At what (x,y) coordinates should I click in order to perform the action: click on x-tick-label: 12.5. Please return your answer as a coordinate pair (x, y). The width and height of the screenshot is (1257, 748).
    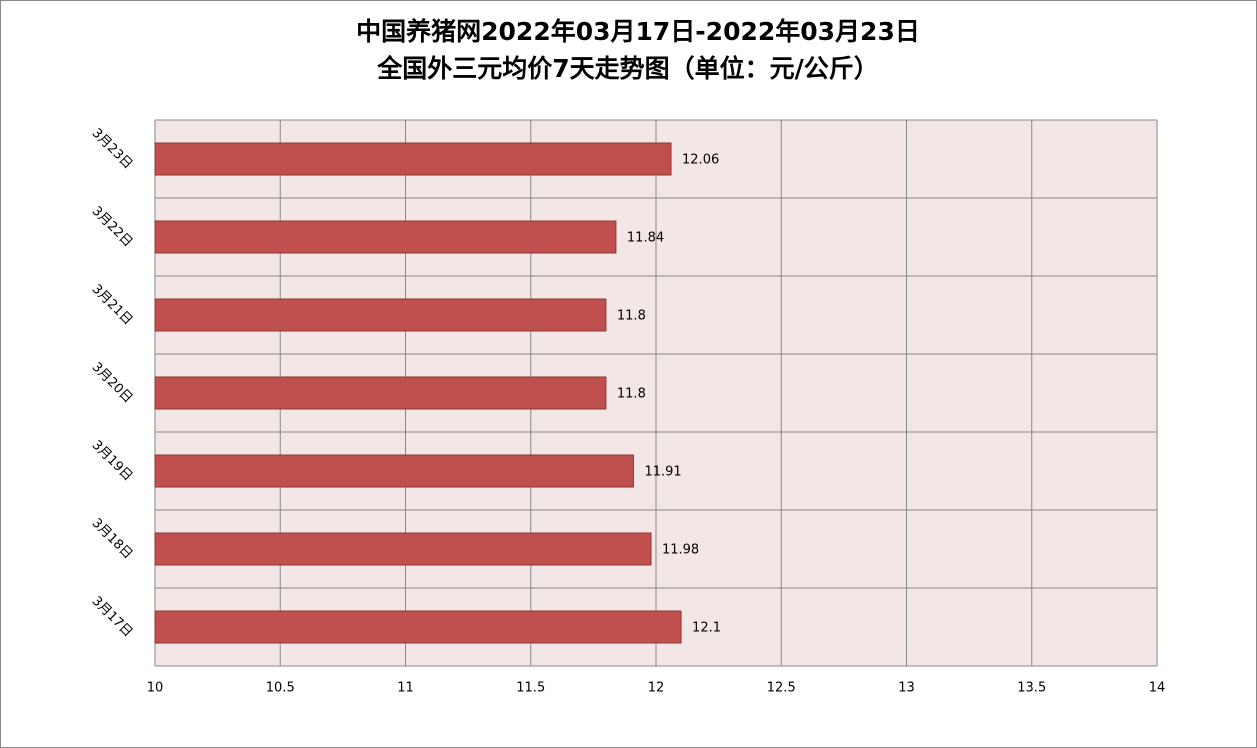
    Looking at the image, I should click on (781, 688).